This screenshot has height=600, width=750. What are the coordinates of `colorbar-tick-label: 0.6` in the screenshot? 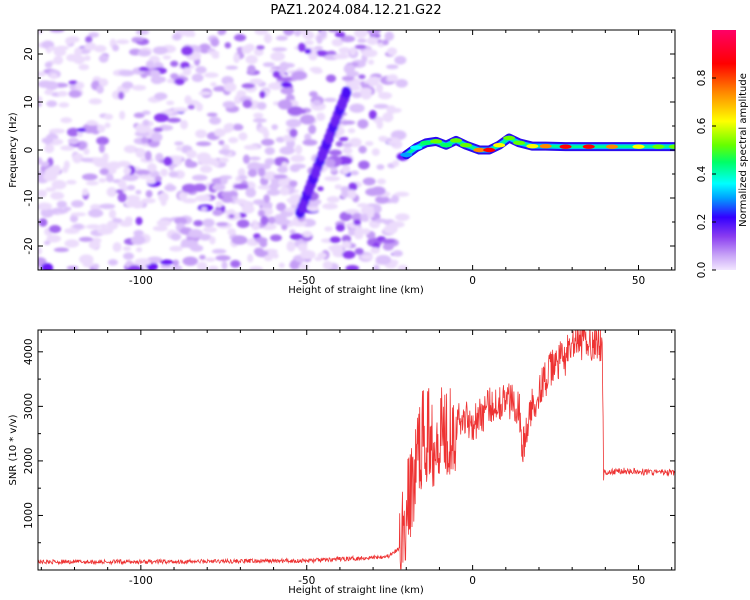 It's located at (702, 125).